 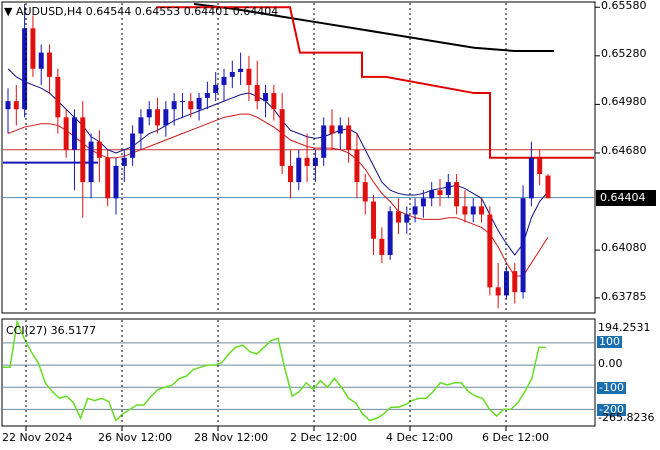 What do you see at coordinates (323, 437) in the screenshot?
I see `time-label: 2 Dec 12:00` at bounding box center [323, 437].